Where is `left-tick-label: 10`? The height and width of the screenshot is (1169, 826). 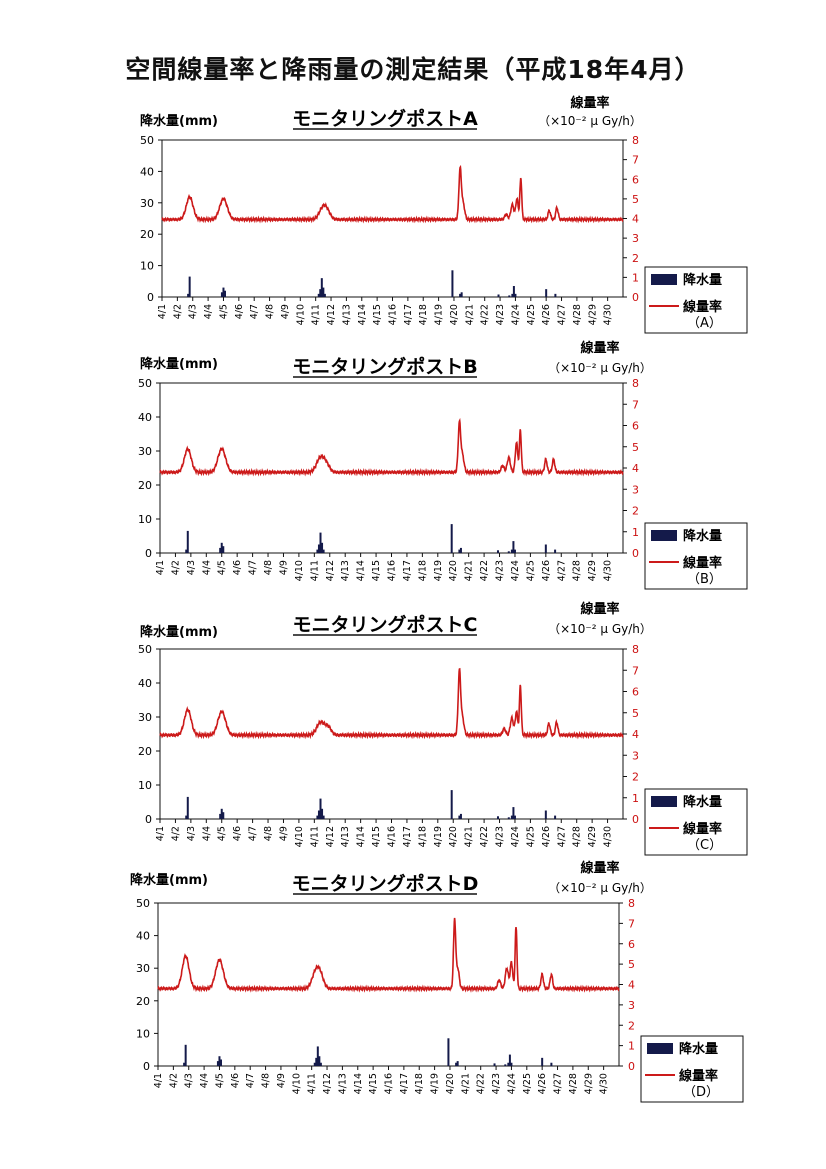 left-tick-label: 10 is located at coordinates (143, 1033).